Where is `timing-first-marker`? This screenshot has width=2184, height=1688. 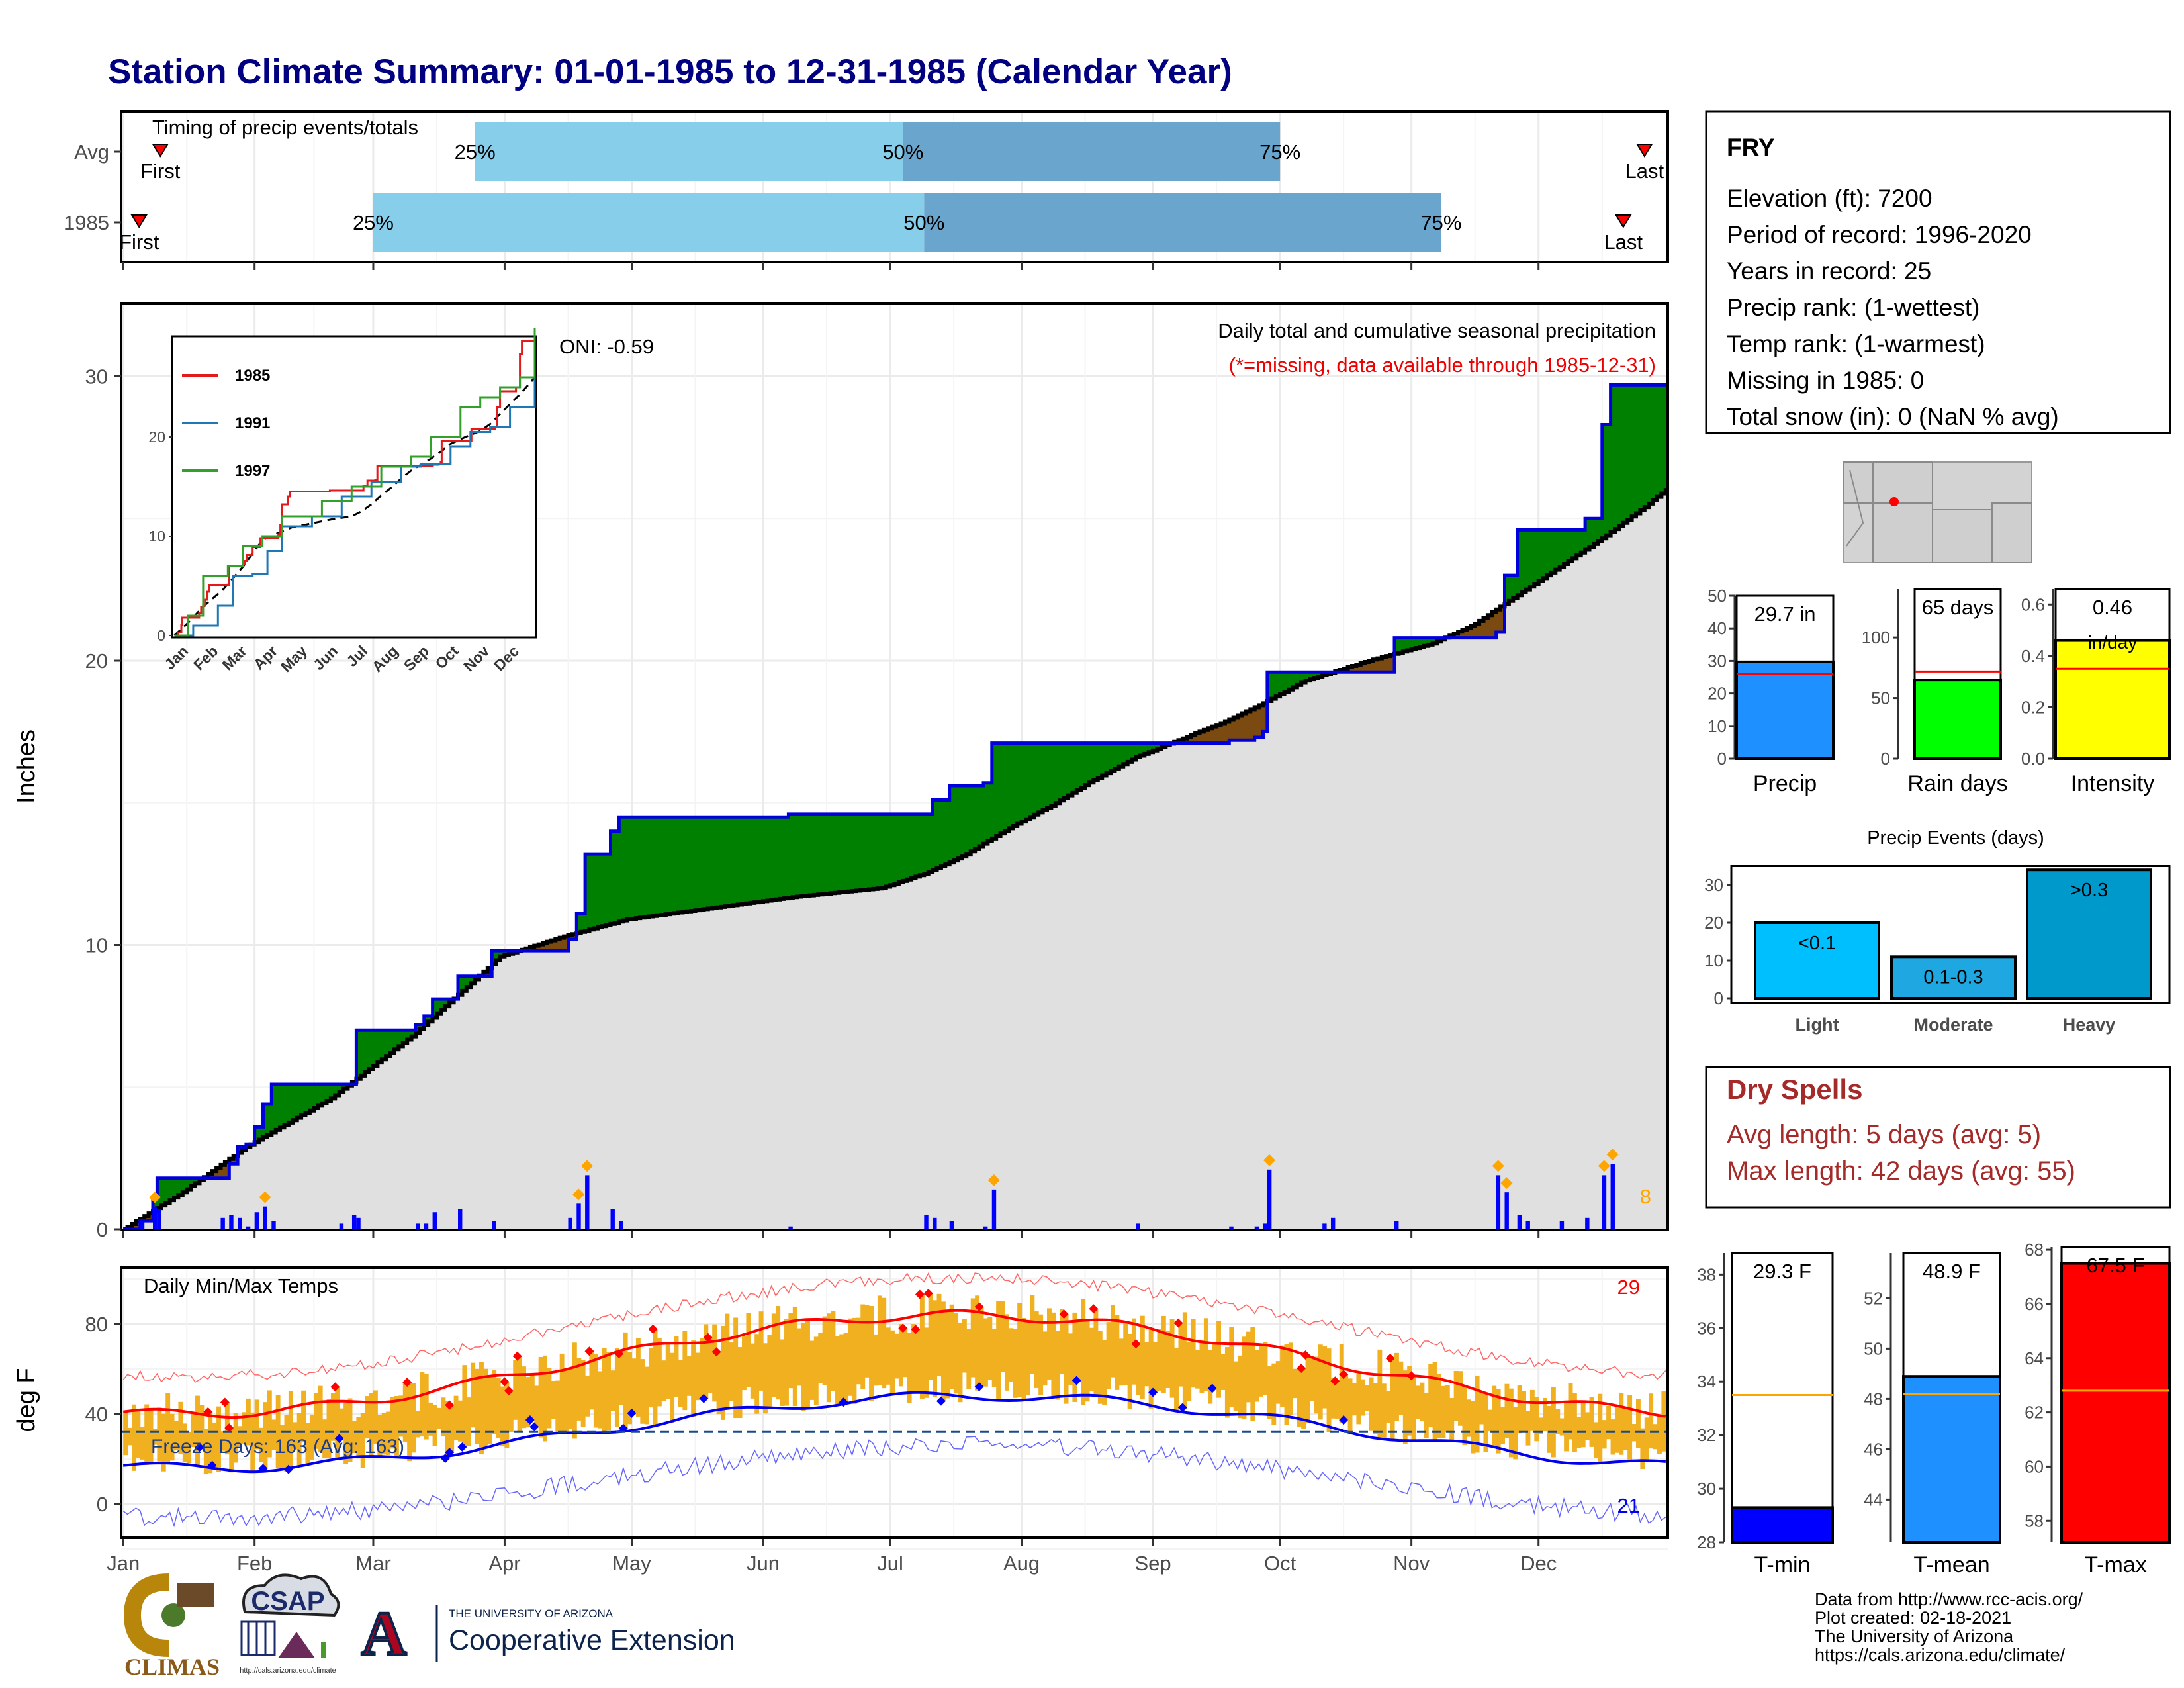
timing-first-marker is located at coordinates (139, 221).